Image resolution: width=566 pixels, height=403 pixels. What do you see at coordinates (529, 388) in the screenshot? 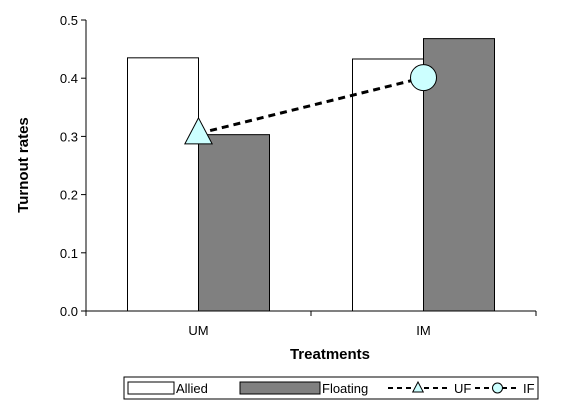
I see `legend-label-if: IF` at bounding box center [529, 388].